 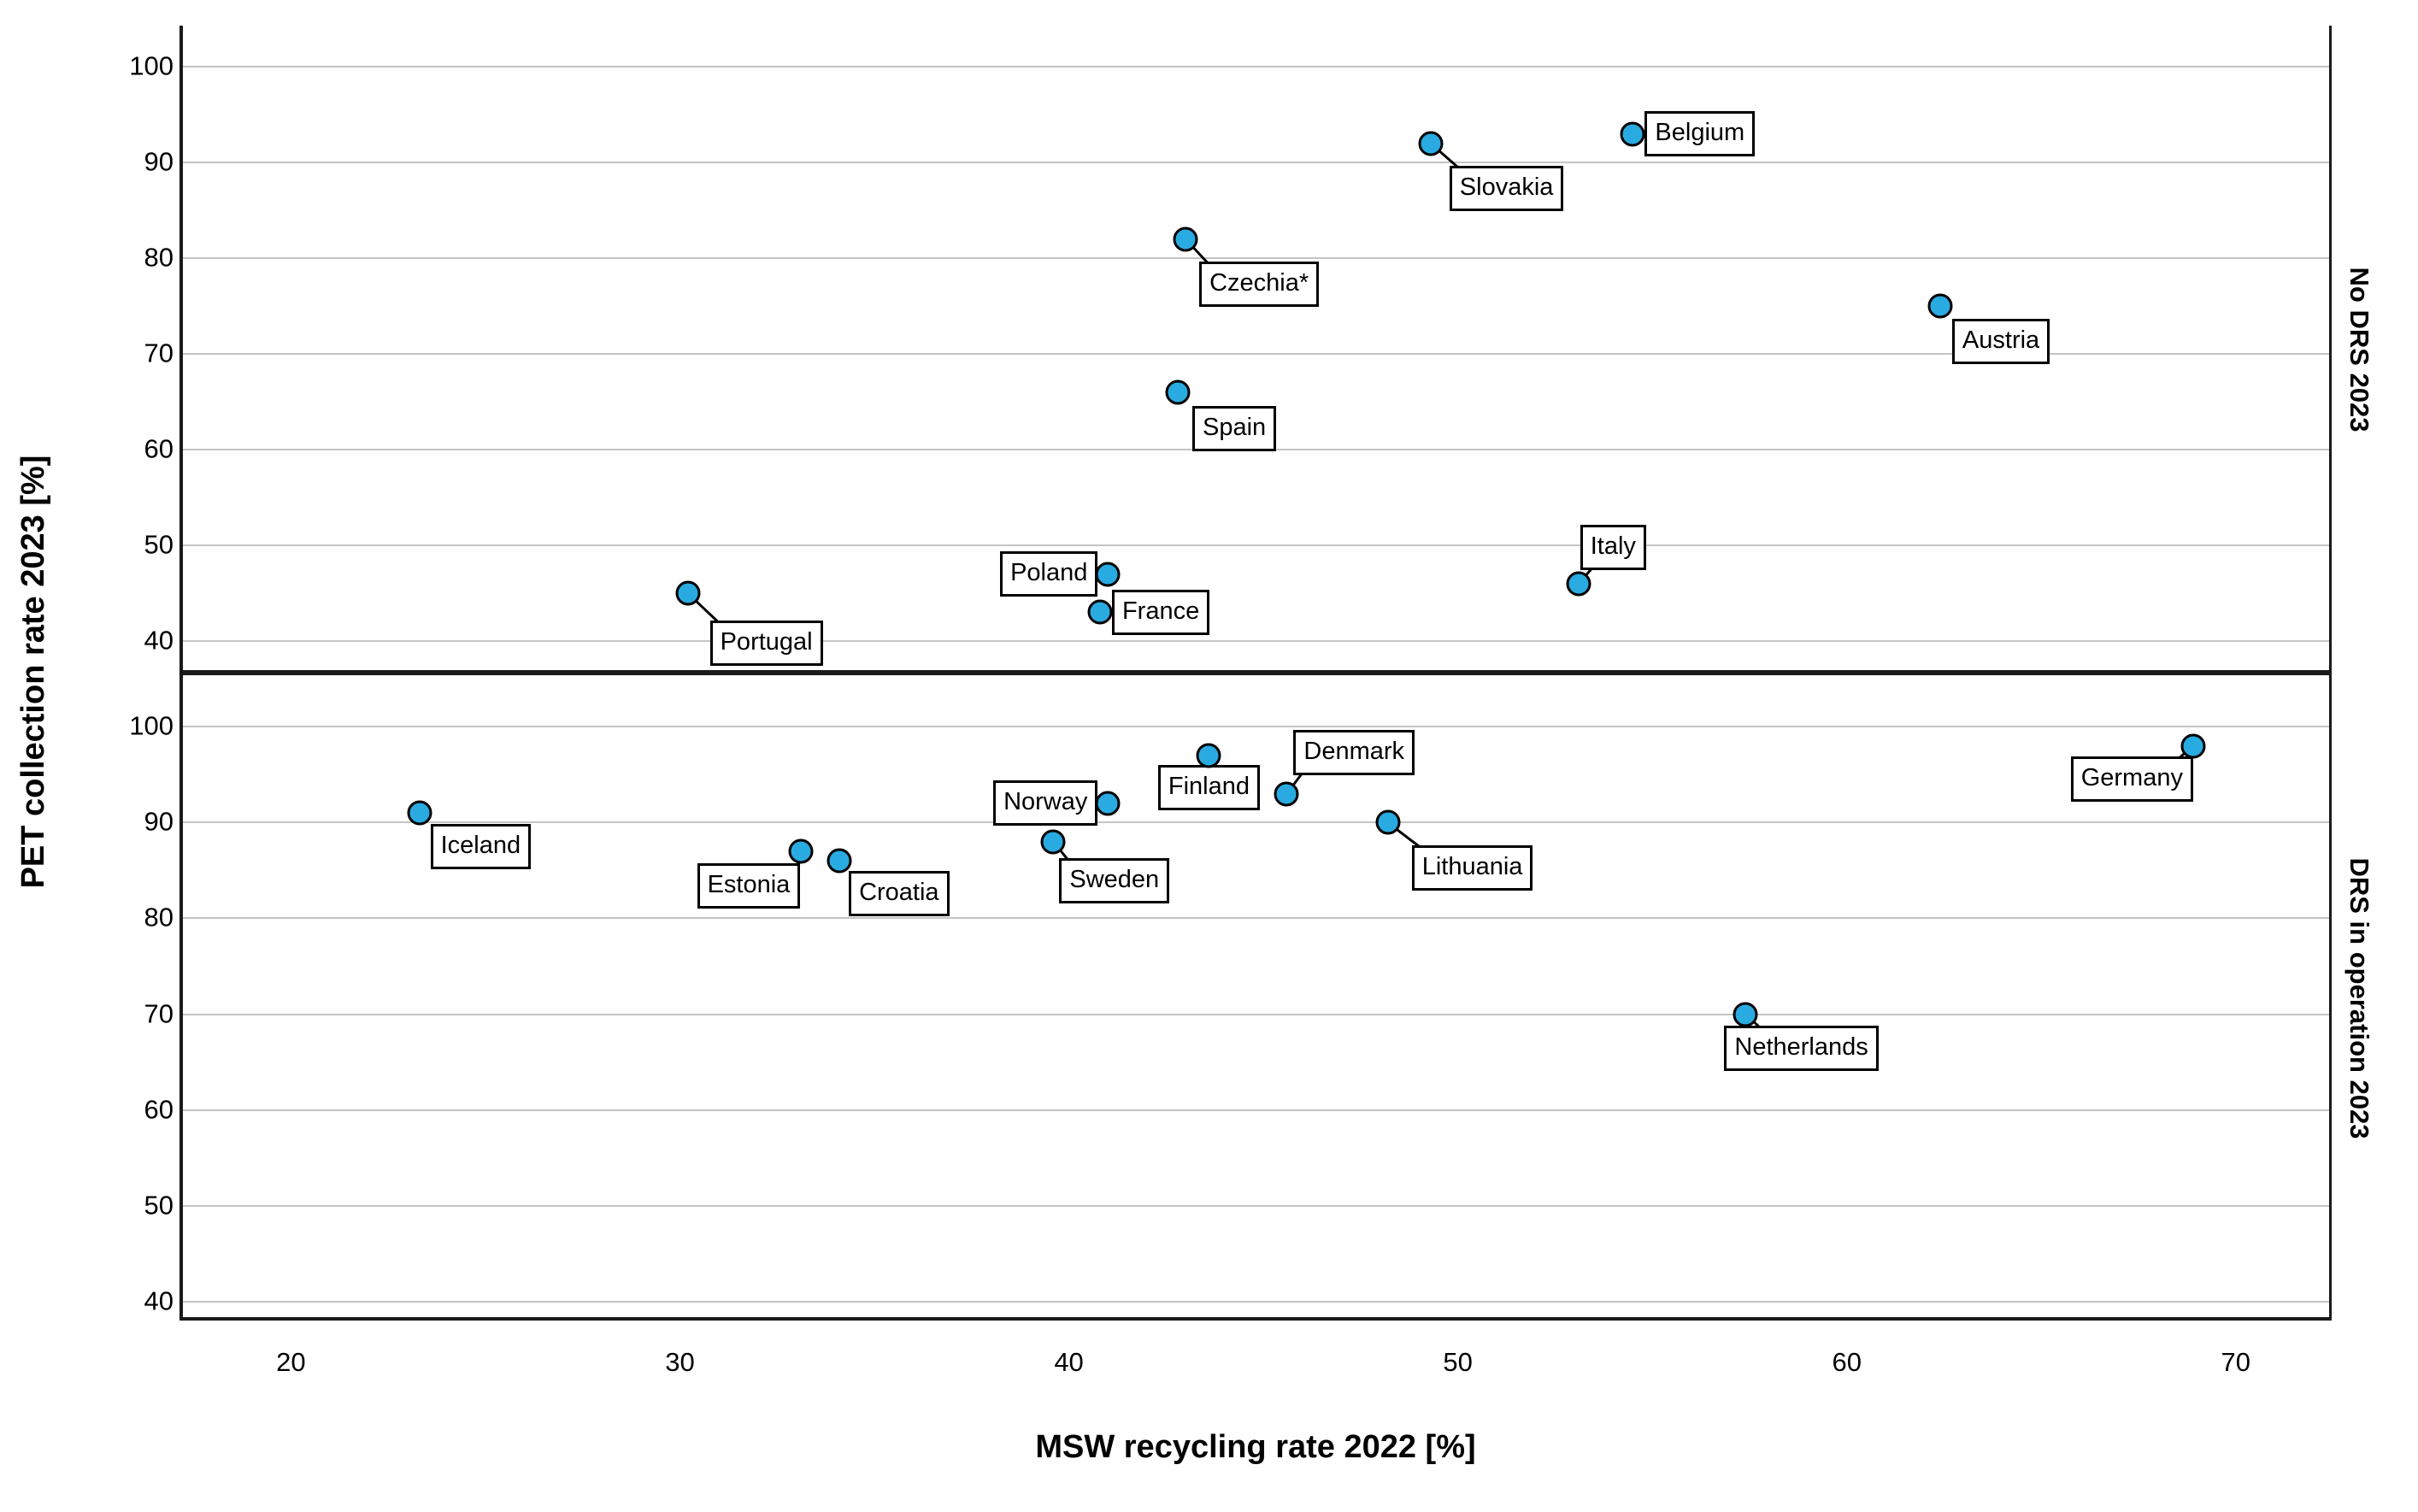 What do you see at coordinates (1069, 1362) in the screenshot?
I see `x-tick-label: 40` at bounding box center [1069, 1362].